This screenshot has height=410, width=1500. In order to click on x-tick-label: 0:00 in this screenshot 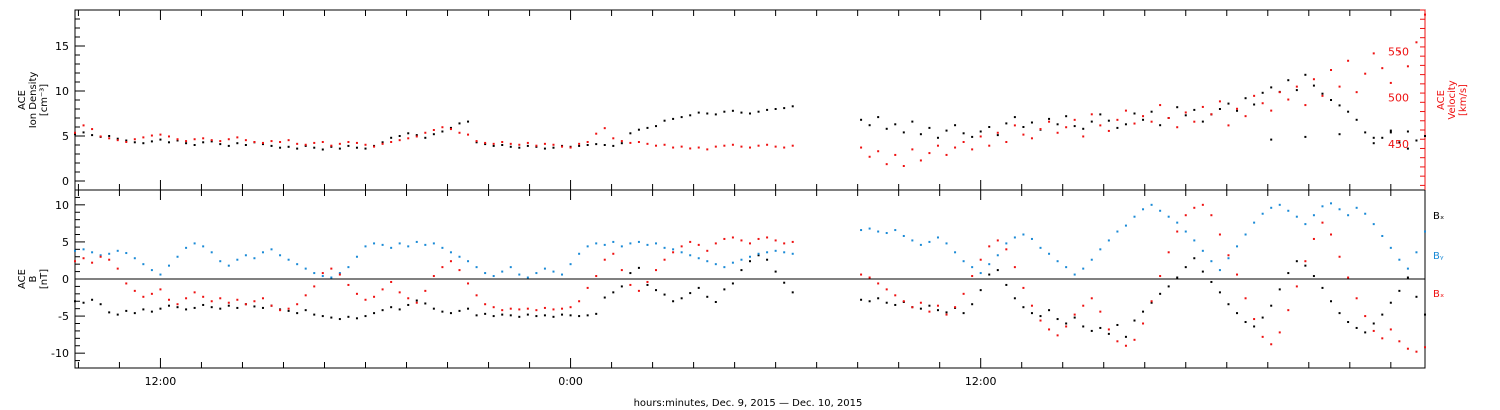, I will do `click(570, 381)`.